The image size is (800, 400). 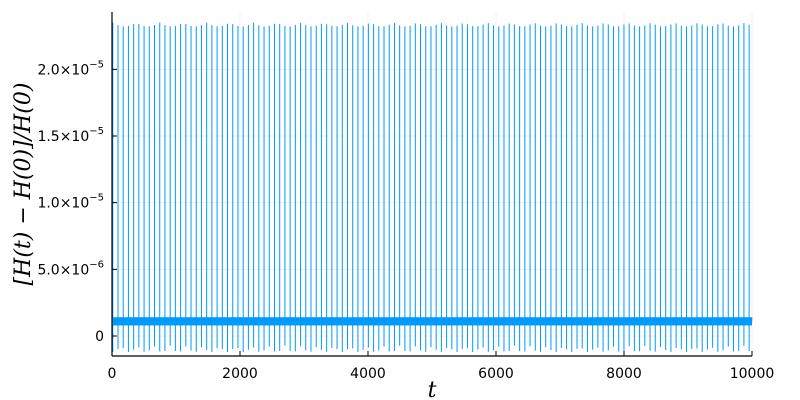 I want to click on y-tick-label-2: 1.0×10⁻⁵, so click(x=70, y=202).